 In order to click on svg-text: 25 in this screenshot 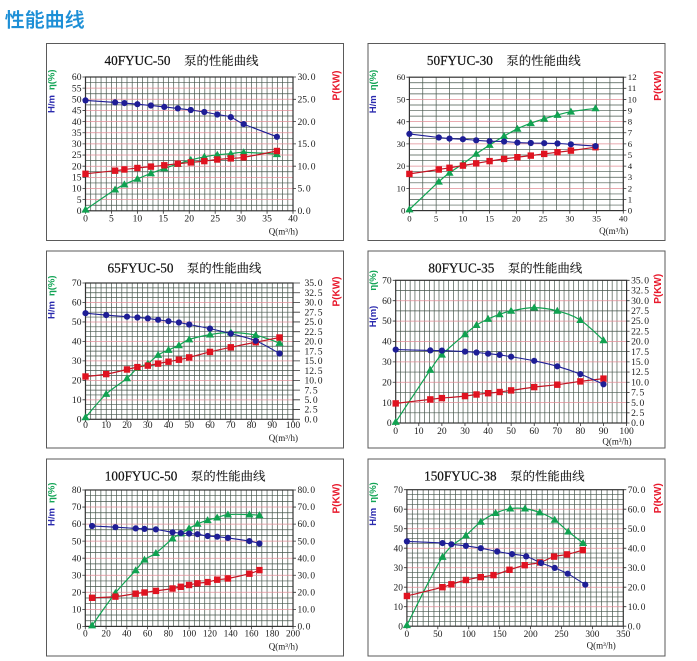, I will do `click(543, 219)`.